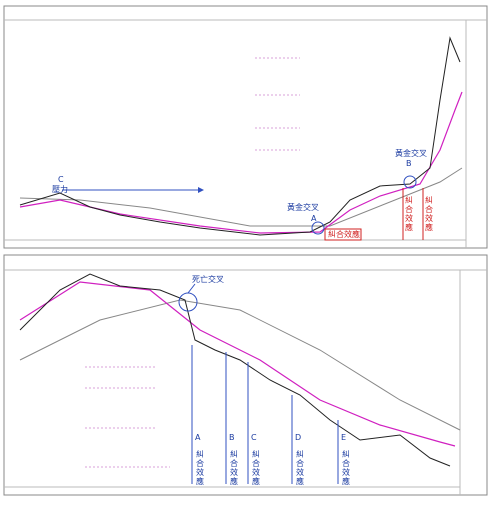  What do you see at coordinates (60, 189) in the screenshot?
I see `resistance-label: 壓力` at bounding box center [60, 189].